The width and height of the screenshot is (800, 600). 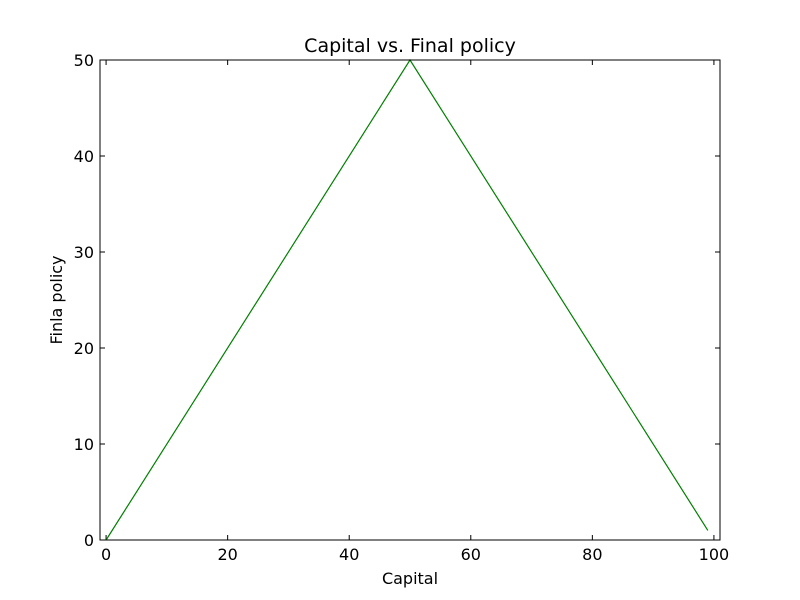 What do you see at coordinates (89, 540) in the screenshot?
I see `y-tick-label: 0` at bounding box center [89, 540].